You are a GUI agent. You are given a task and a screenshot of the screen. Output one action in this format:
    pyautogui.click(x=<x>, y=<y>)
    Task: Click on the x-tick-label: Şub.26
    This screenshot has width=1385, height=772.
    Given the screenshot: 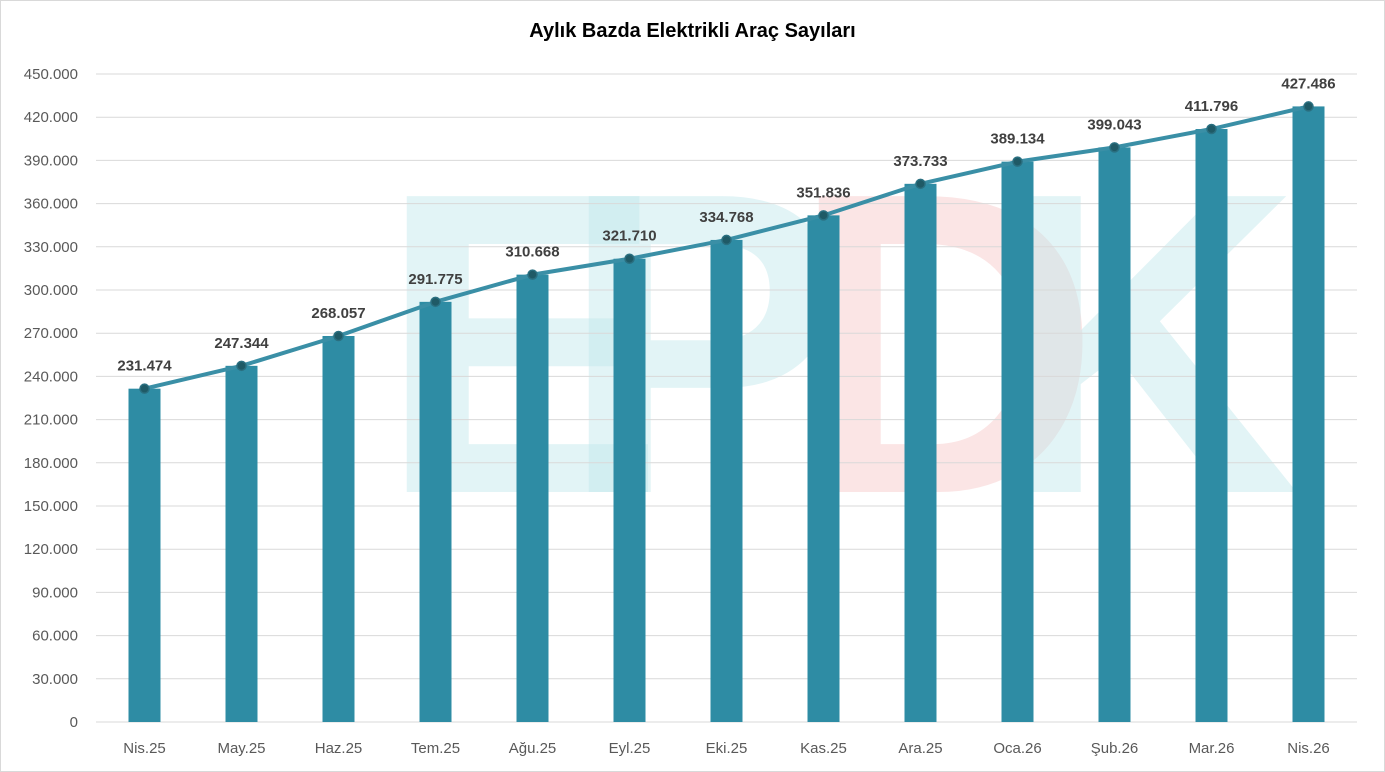 What is the action you would take?
    pyautogui.click(x=1115, y=748)
    